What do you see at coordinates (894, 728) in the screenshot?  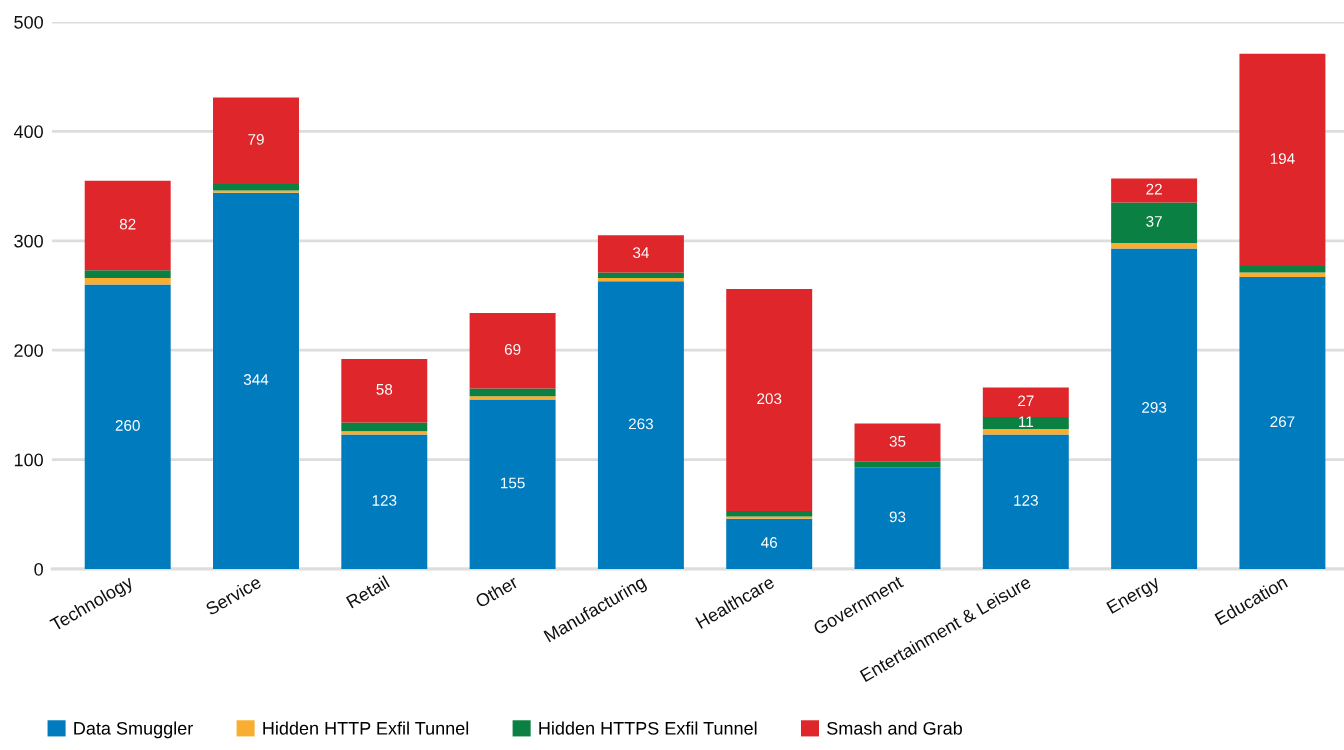 I see `legend-label: Smash and Grab` at bounding box center [894, 728].